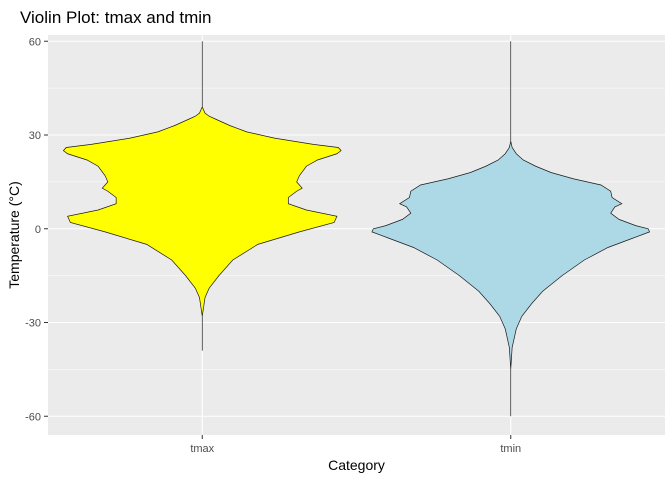 The image size is (672, 480). What do you see at coordinates (33, 324) in the screenshot?
I see `y-tick-label: -30` at bounding box center [33, 324].